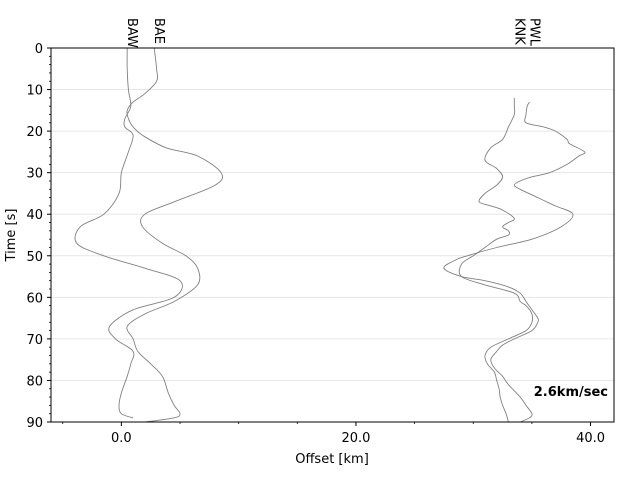 Image resolution: width=640 pixels, height=484 pixels. What do you see at coordinates (590, 438) in the screenshot?
I see `x-tick-label: 40.0` at bounding box center [590, 438].